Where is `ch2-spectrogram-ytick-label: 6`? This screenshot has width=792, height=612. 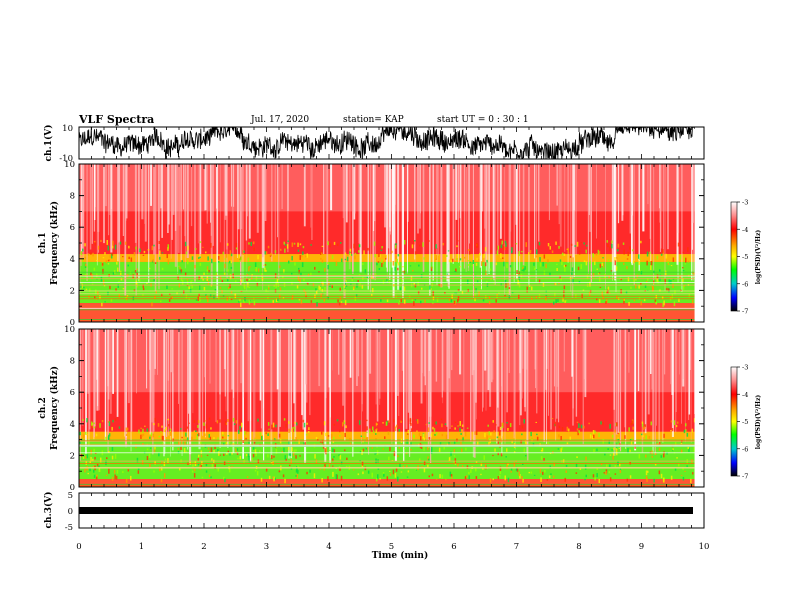 ch2-spectrogram-ytick-label: 6 is located at coordinates (72, 393).